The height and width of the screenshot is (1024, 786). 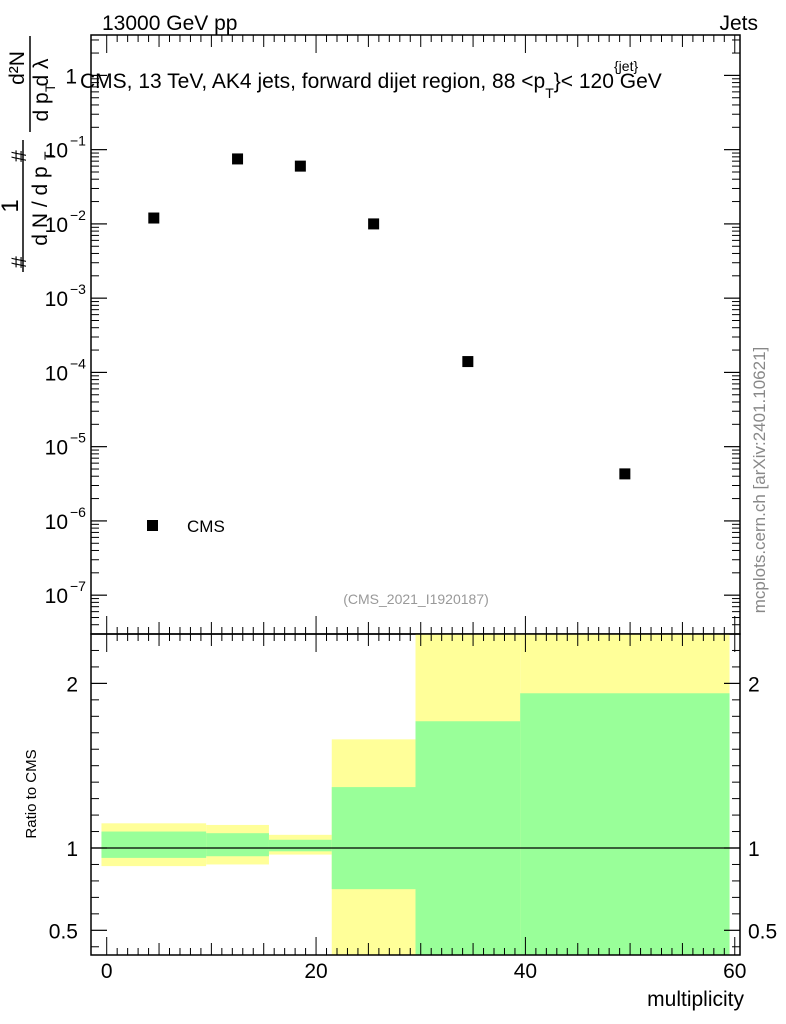 I want to click on xtick-label: 40, so click(x=525, y=971).